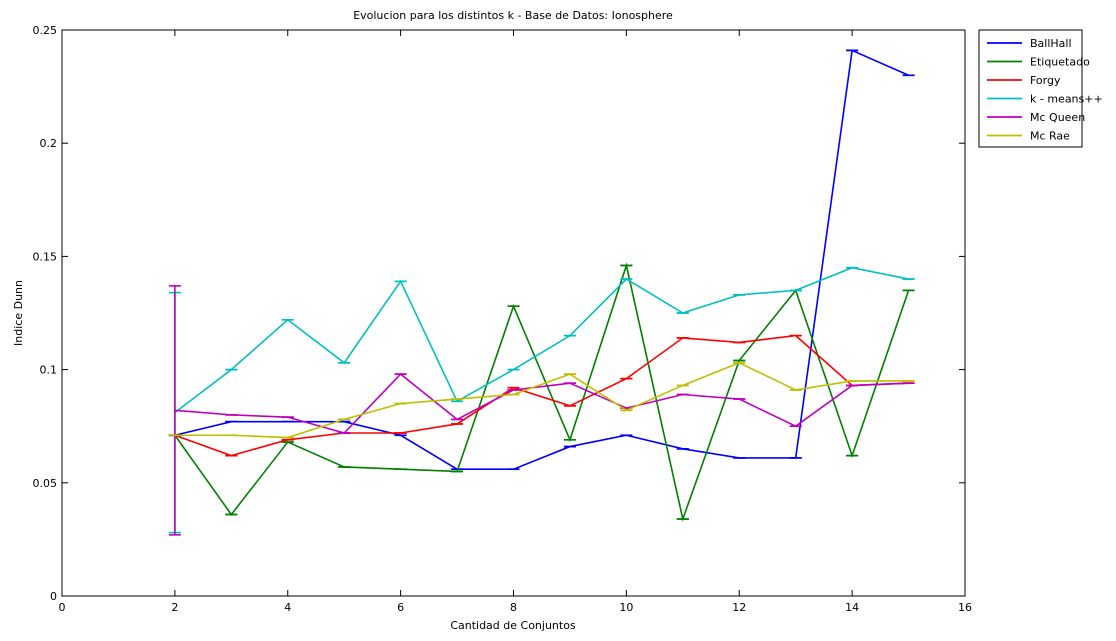 The width and height of the screenshot is (1116, 641). I want to click on legend-box, so click(1030, 88).